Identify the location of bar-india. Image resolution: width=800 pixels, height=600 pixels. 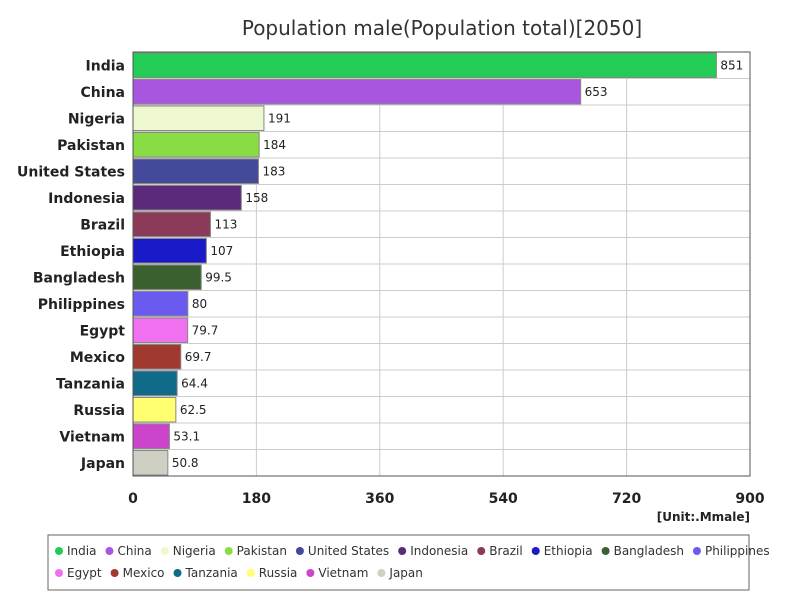
(424, 65).